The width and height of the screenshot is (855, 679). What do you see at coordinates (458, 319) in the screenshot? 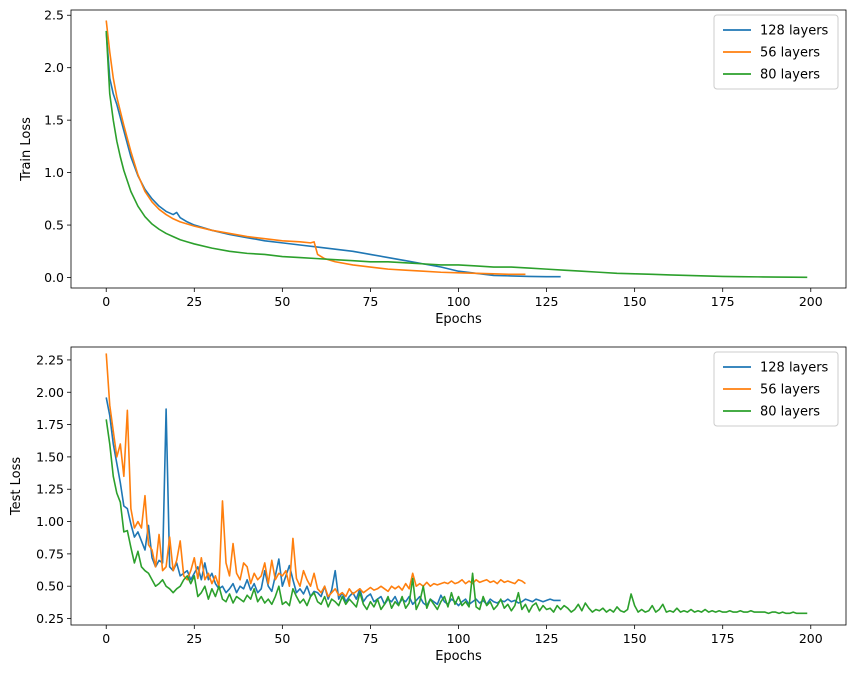
I see `train-x-axis-label: Epochs` at bounding box center [458, 319].